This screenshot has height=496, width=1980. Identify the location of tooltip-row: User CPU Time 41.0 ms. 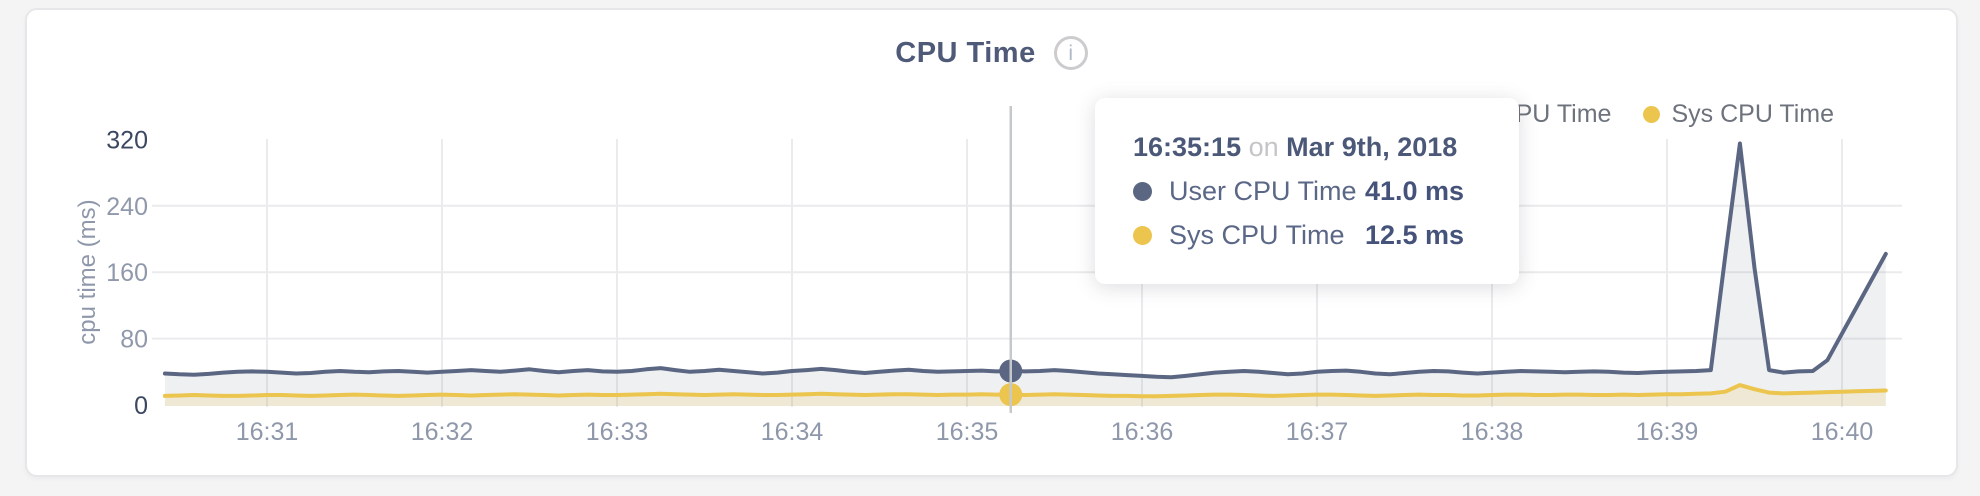
(1326, 191).